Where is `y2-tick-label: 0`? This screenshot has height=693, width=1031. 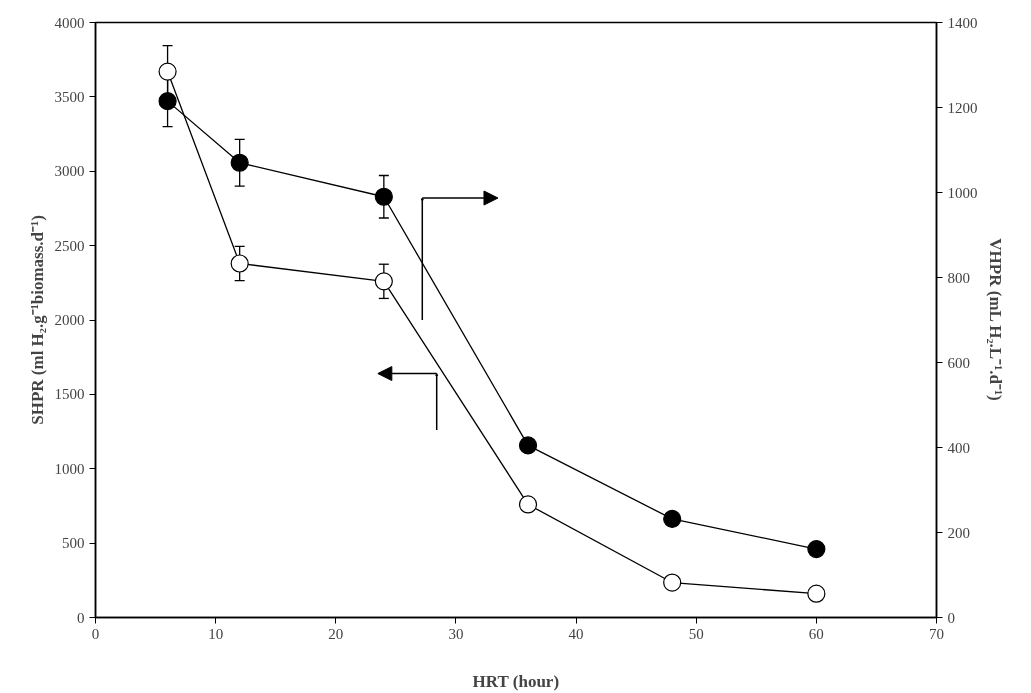 y2-tick-label: 0 is located at coordinates (951, 617).